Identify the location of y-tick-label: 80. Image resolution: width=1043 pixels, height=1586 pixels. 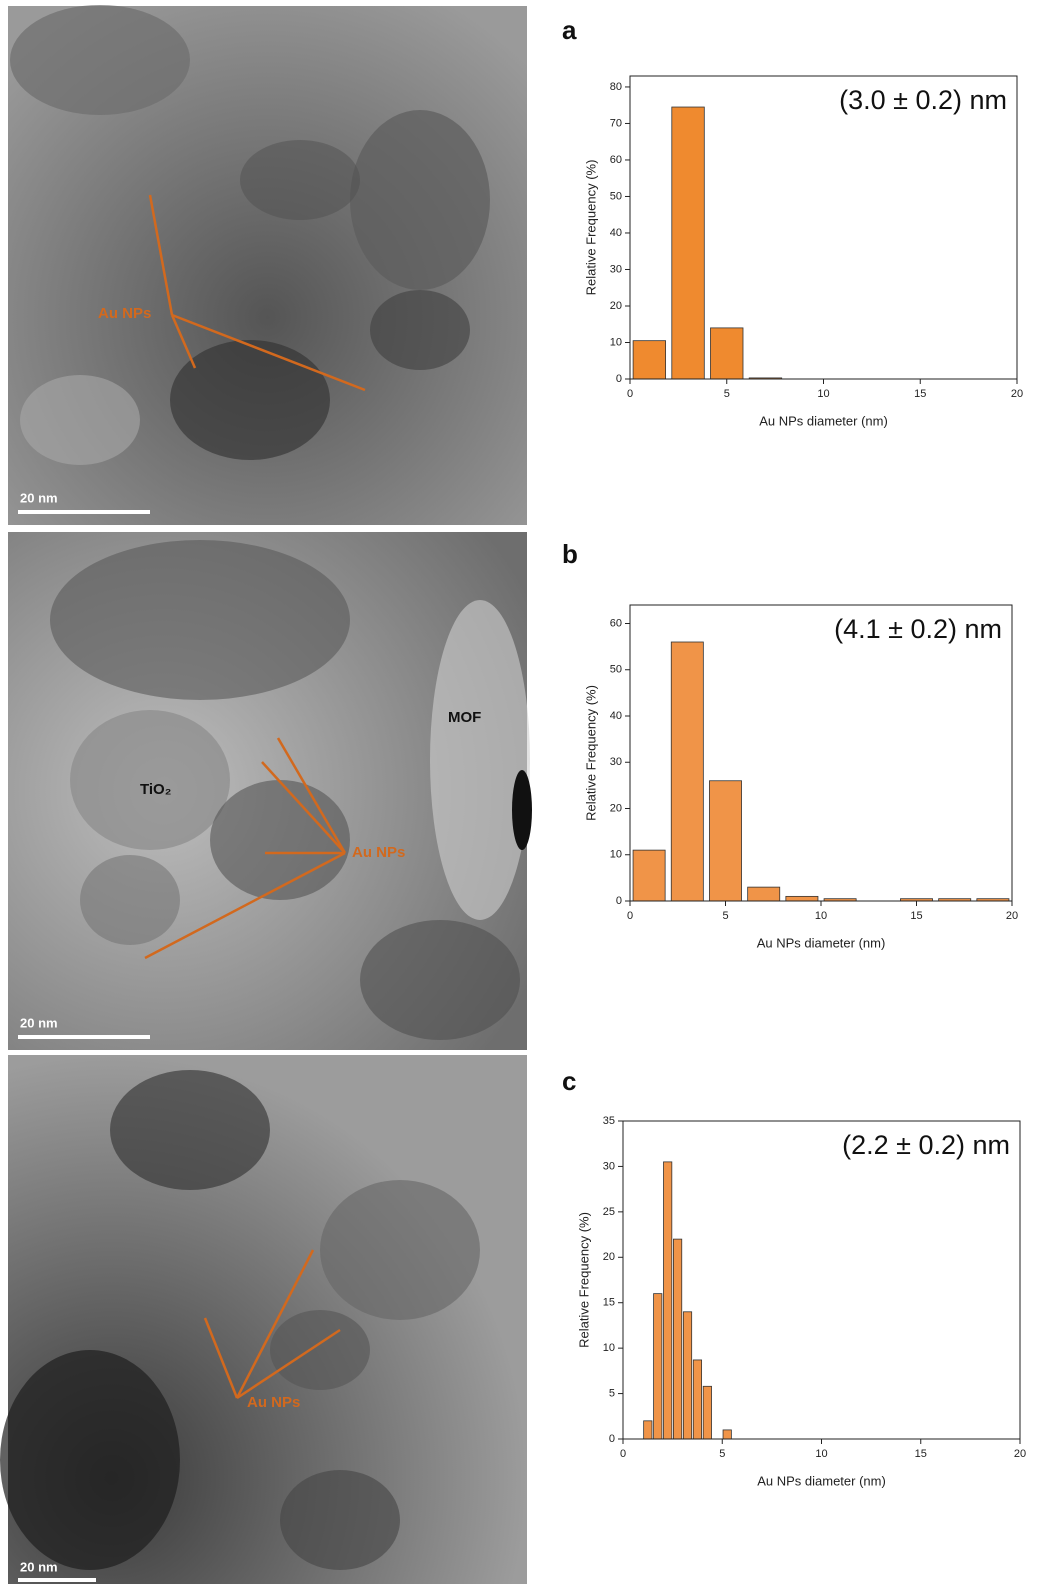
(616, 87).